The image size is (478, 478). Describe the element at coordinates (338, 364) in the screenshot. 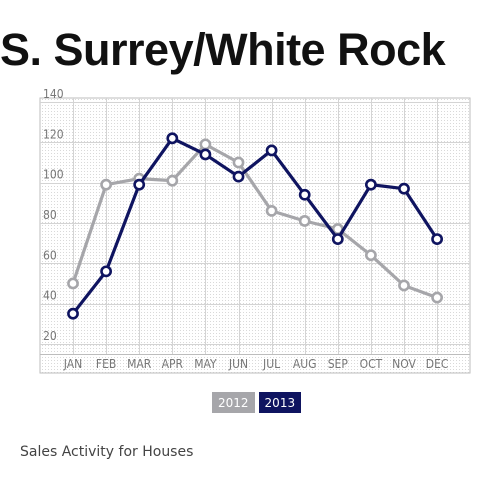

I see `x-tick-label-sep: SEP` at that location.